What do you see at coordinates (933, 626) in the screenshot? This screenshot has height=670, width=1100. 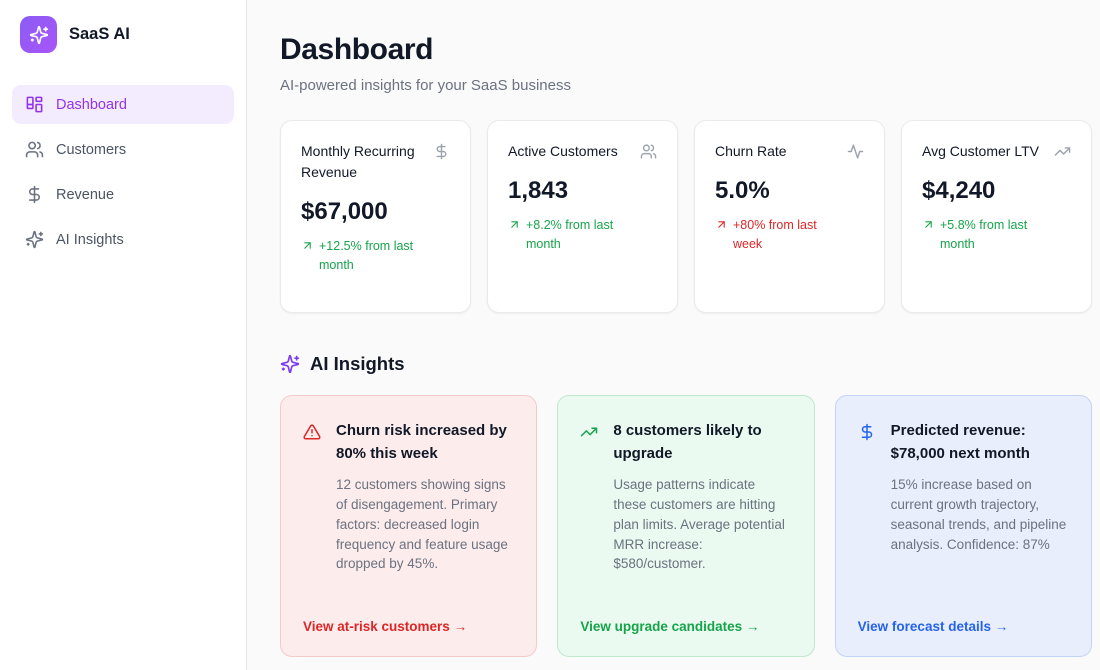 I see `insight-link: View forecast details →` at bounding box center [933, 626].